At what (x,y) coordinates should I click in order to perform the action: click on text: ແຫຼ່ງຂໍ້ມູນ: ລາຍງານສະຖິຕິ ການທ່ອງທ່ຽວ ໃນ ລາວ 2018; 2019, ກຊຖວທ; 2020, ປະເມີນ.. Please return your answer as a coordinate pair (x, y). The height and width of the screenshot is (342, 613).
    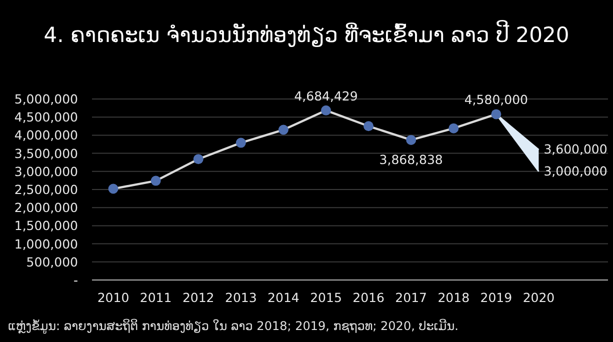
    Looking at the image, I should click on (233, 326).